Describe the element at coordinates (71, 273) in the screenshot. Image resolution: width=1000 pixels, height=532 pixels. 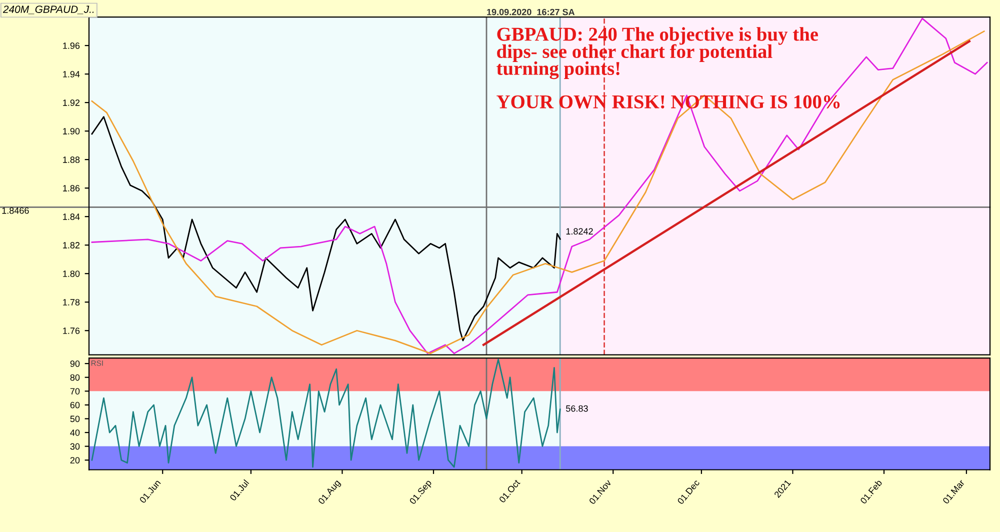
I see `y-tick-label: 1.80` at that location.